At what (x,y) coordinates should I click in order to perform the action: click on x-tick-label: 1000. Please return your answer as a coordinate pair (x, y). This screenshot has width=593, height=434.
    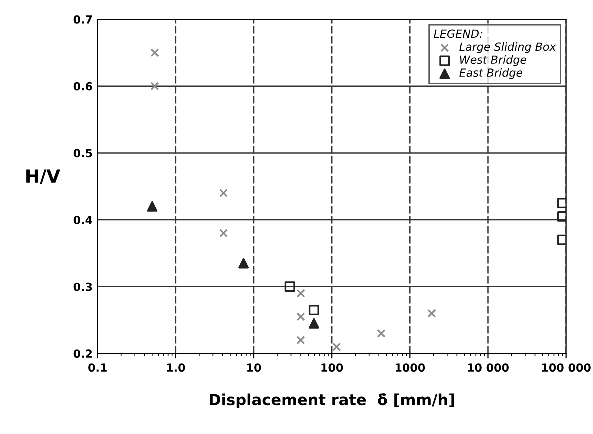
    Looking at the image, I should click on (411, 368).